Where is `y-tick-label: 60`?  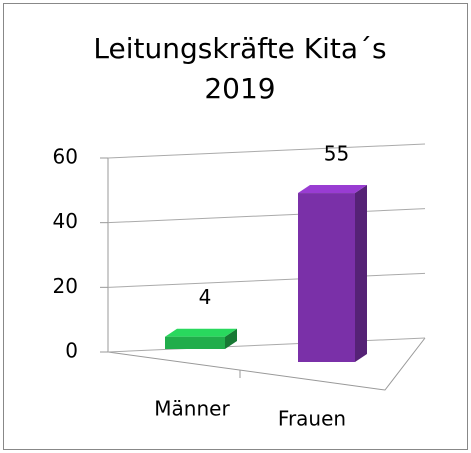
y-tick-label: 60 is located at coordinates (65, 157).